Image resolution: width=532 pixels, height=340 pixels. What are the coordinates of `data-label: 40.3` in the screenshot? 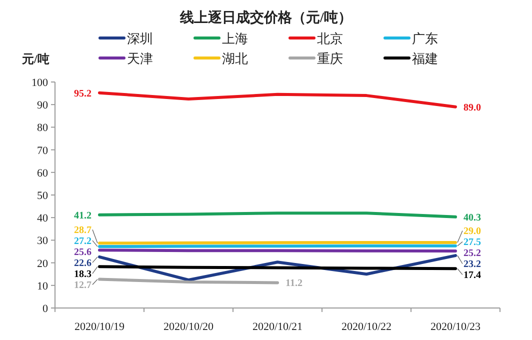 It's located at (472, 218).